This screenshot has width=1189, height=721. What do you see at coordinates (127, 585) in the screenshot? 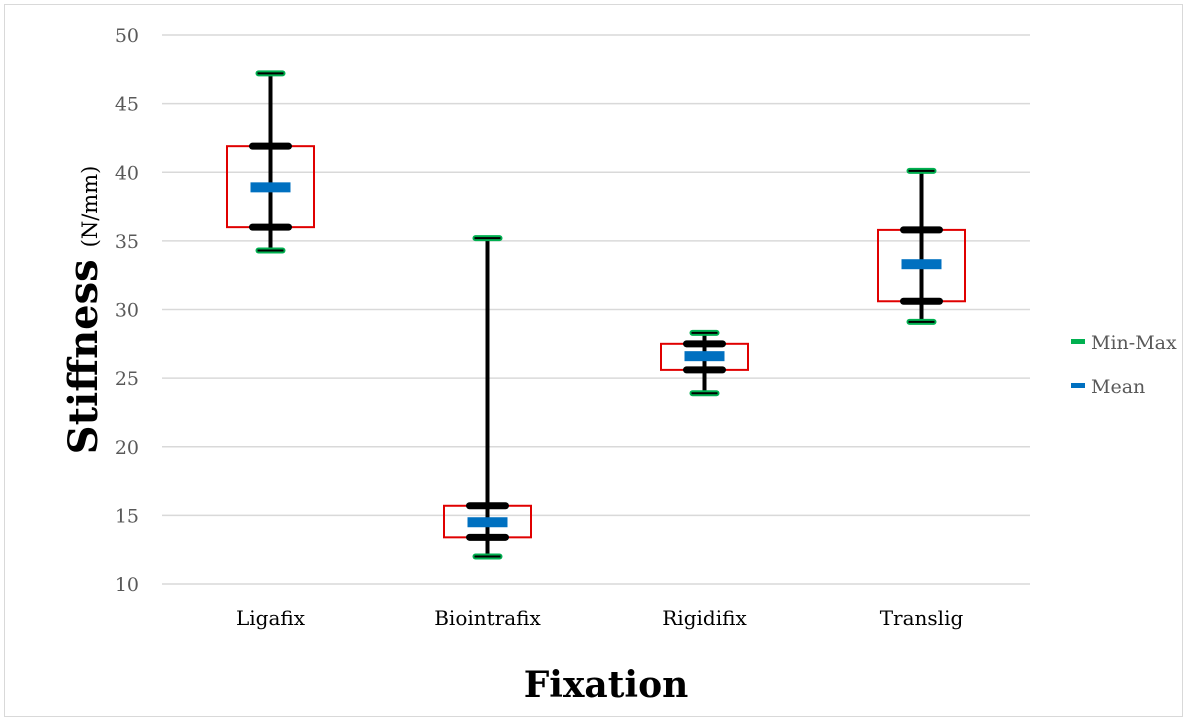
I see `y-tick-label: 10` at bounding box center [127, 585].